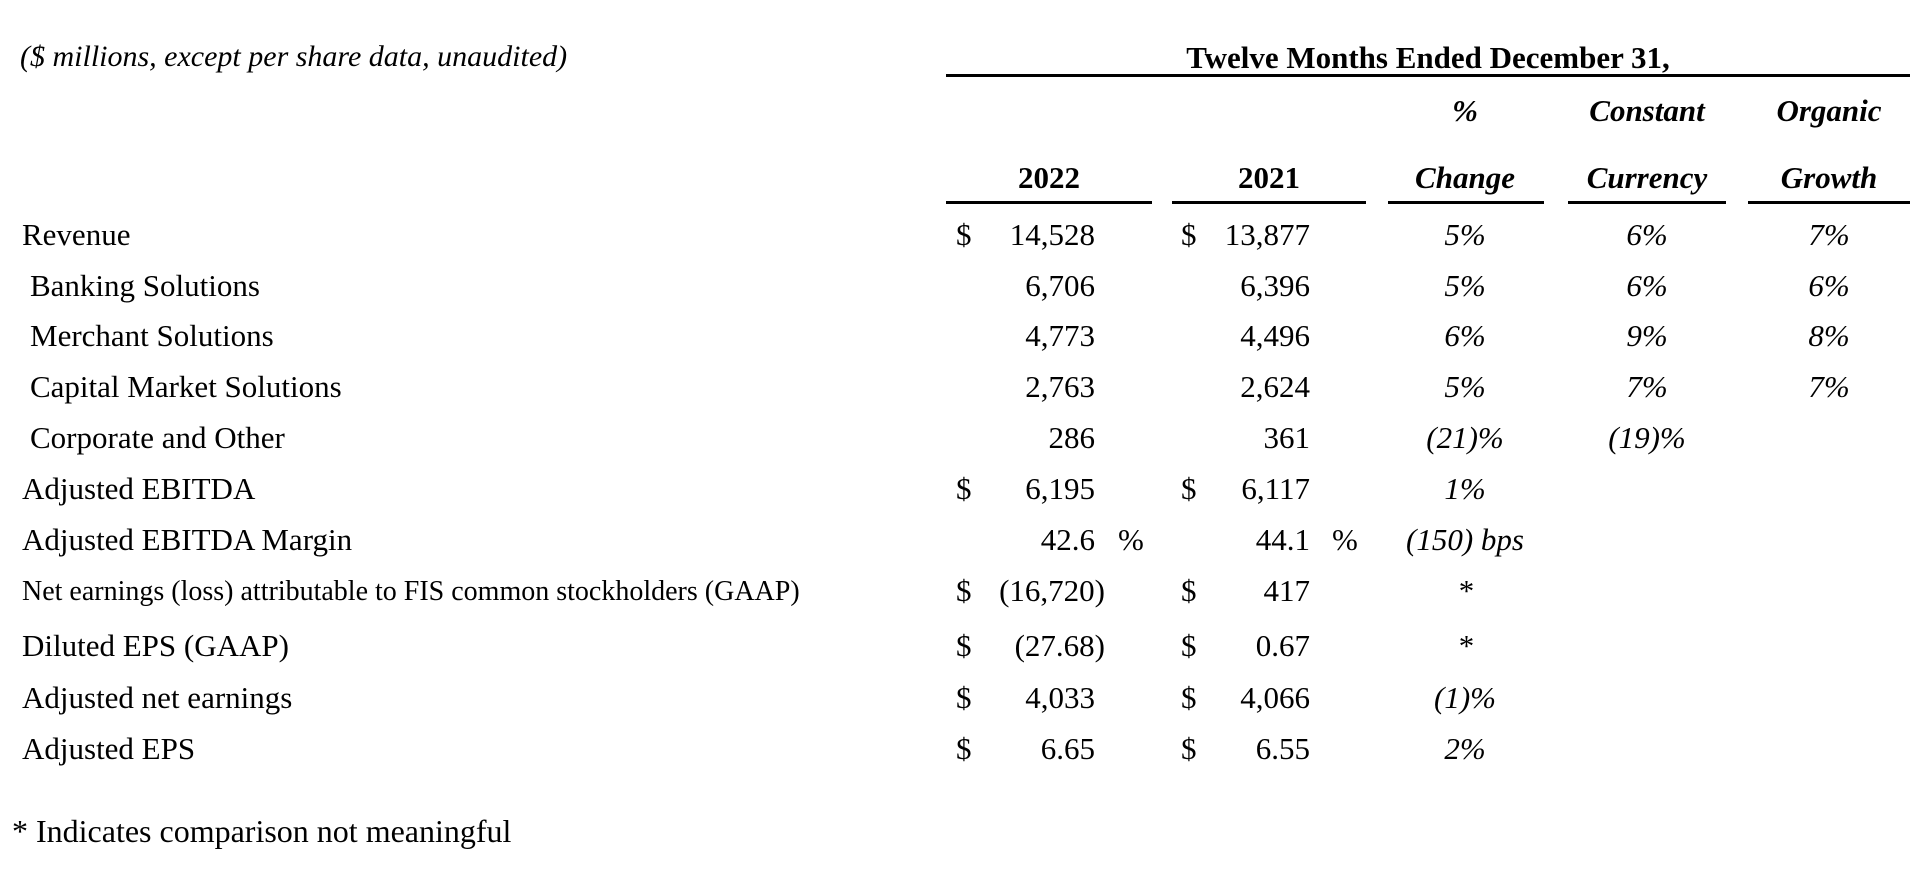 The image size is (1927, 877). I want to click on banking-constant-currency: 6%, so click(1647, 285).